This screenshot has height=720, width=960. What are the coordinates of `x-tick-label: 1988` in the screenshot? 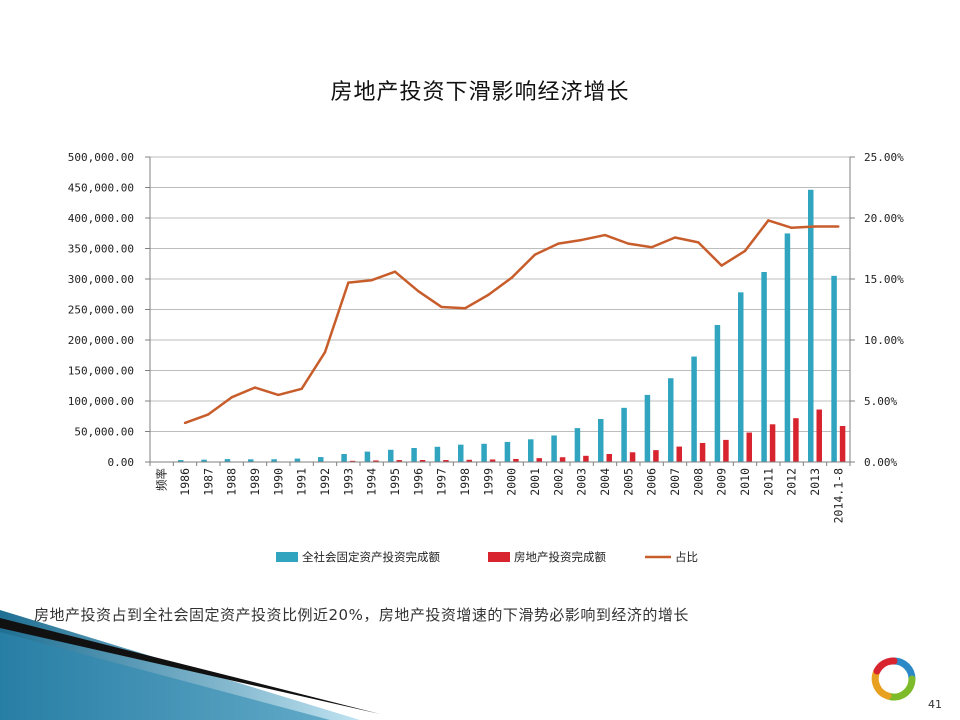 It's located at (232, 482).